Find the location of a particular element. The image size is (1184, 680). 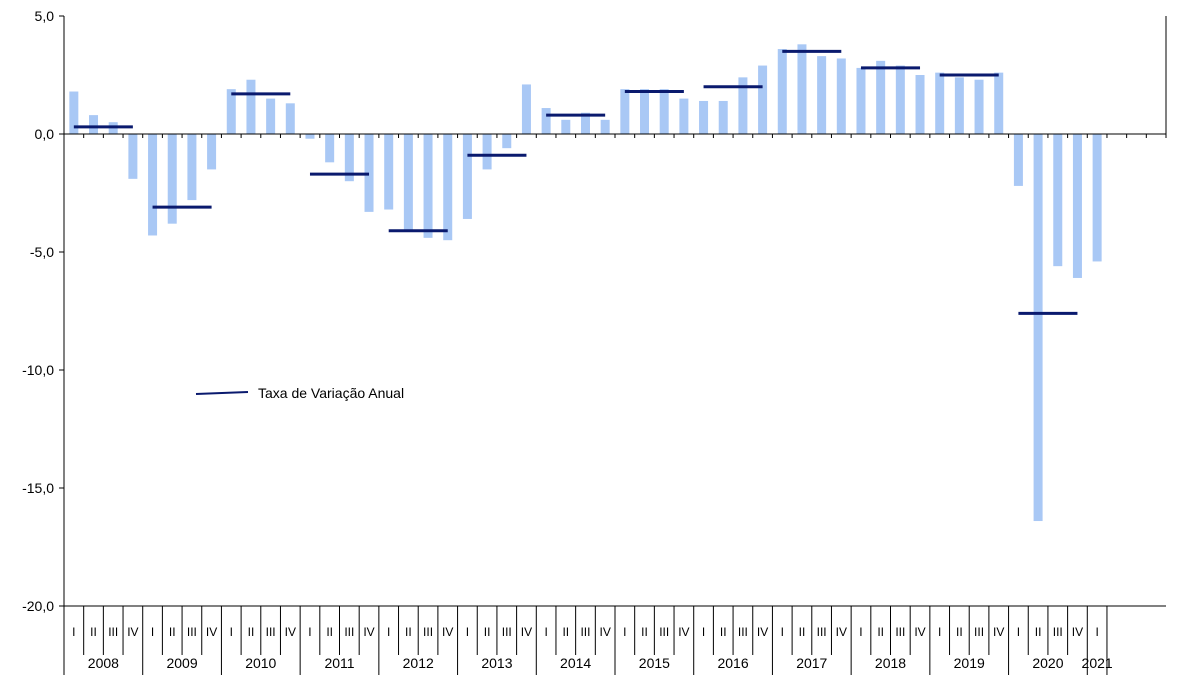

y-tick-label: -10,0 is located at coordinates (38, 370).